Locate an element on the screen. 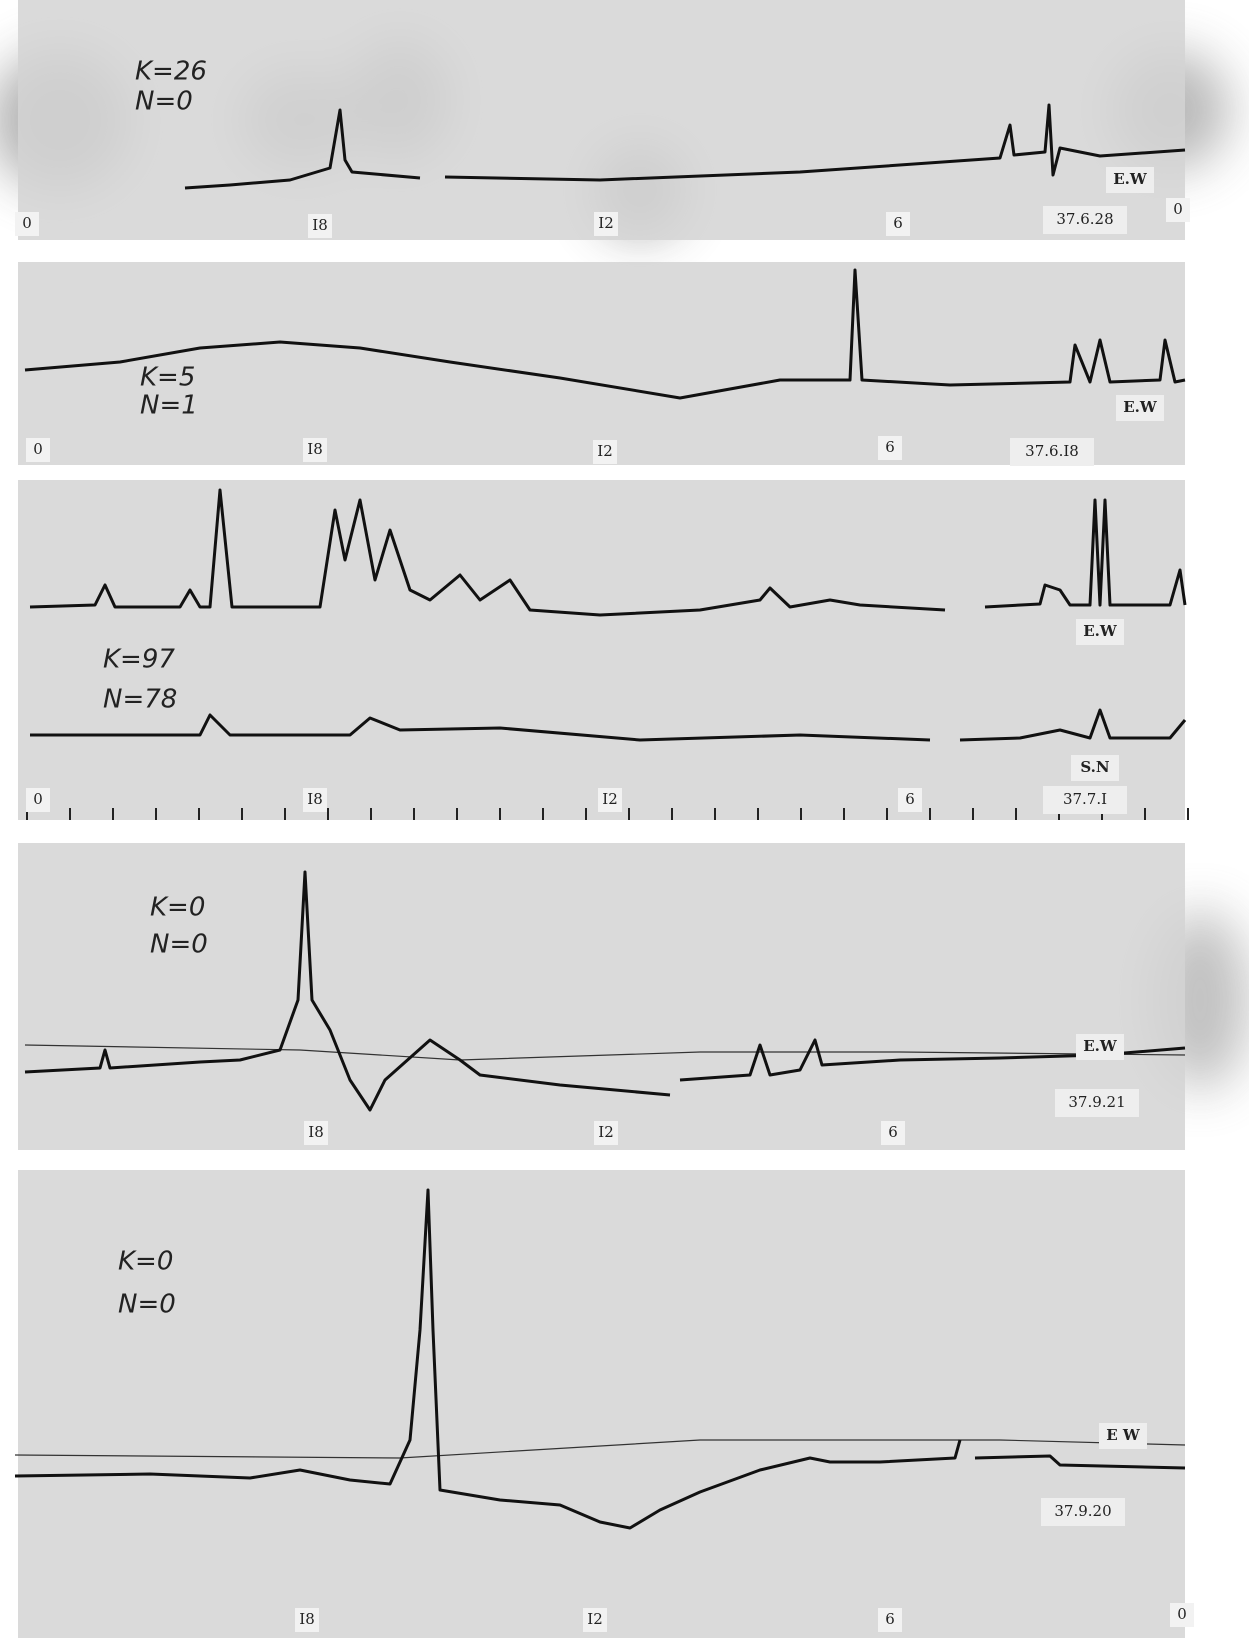  record-panel: K=5N=1 E.W 0 I8 I2 6 37.6.I8 is located at coordinates (602, 364).